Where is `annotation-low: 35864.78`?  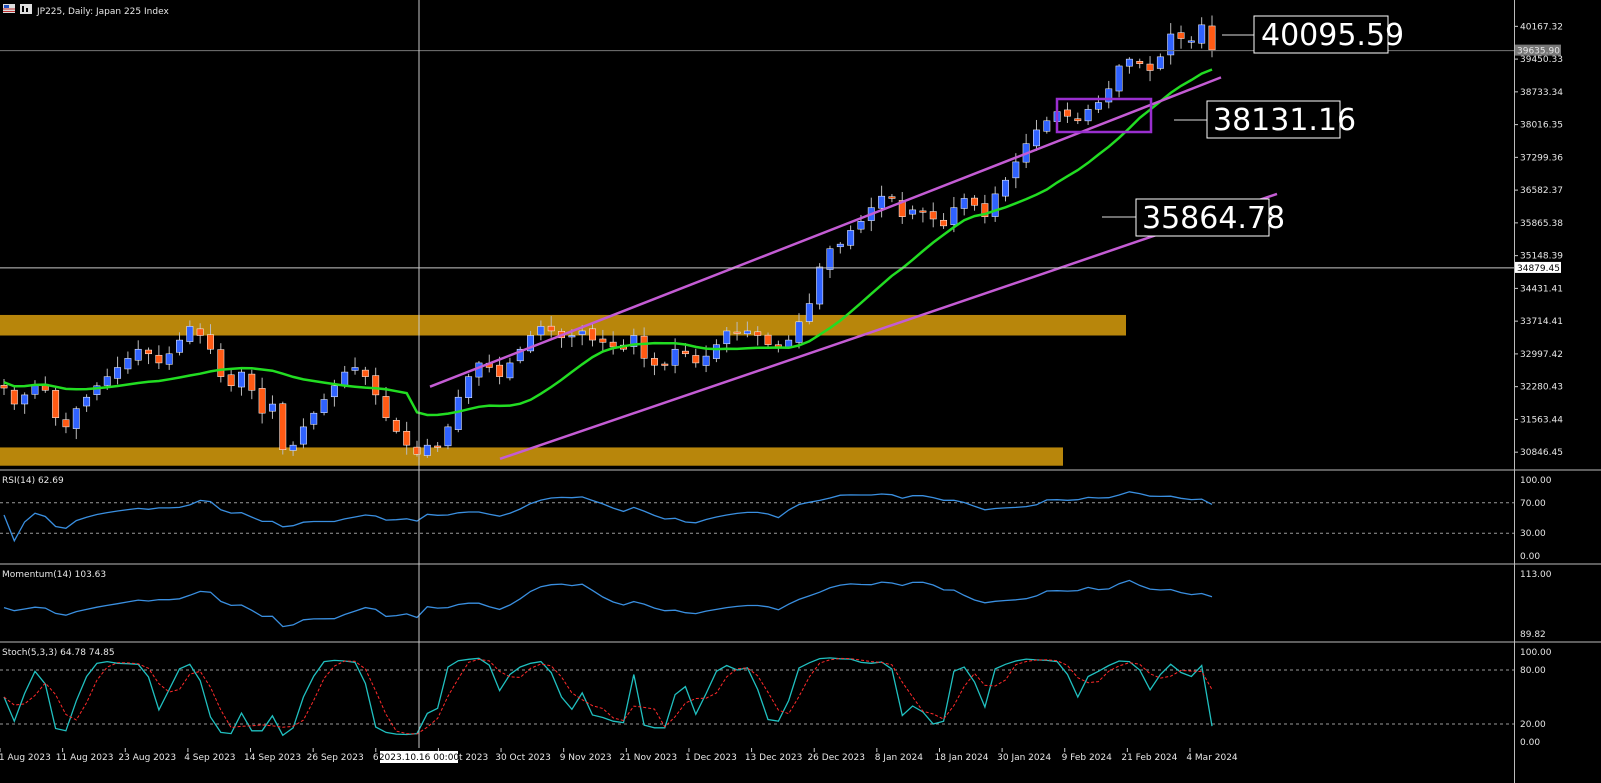
annotation-low: 35864.78 is located at coordinates (1193, 217).